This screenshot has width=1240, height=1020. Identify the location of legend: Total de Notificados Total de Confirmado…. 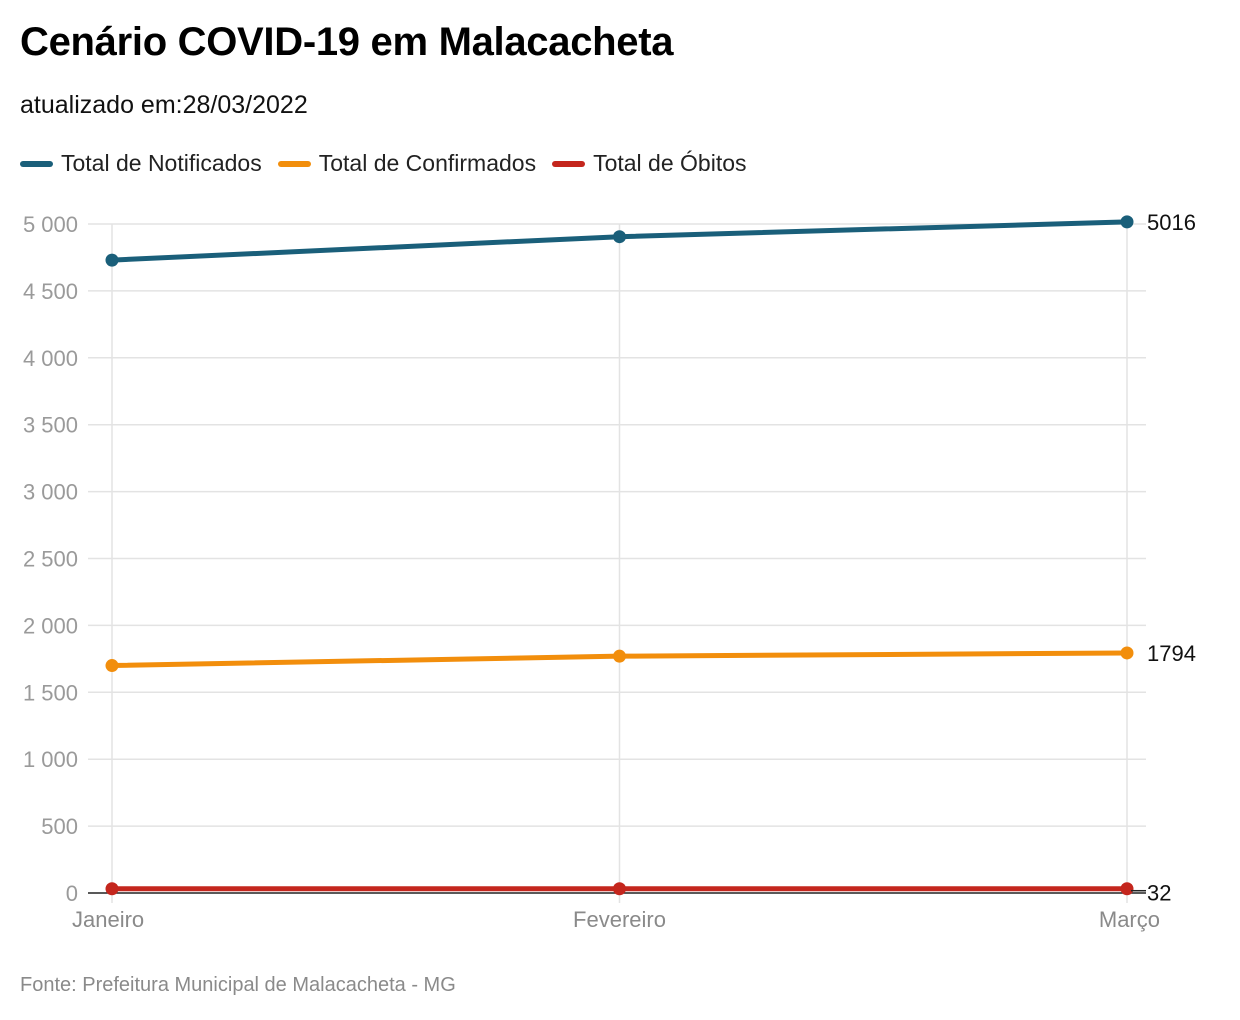
(391, 163).